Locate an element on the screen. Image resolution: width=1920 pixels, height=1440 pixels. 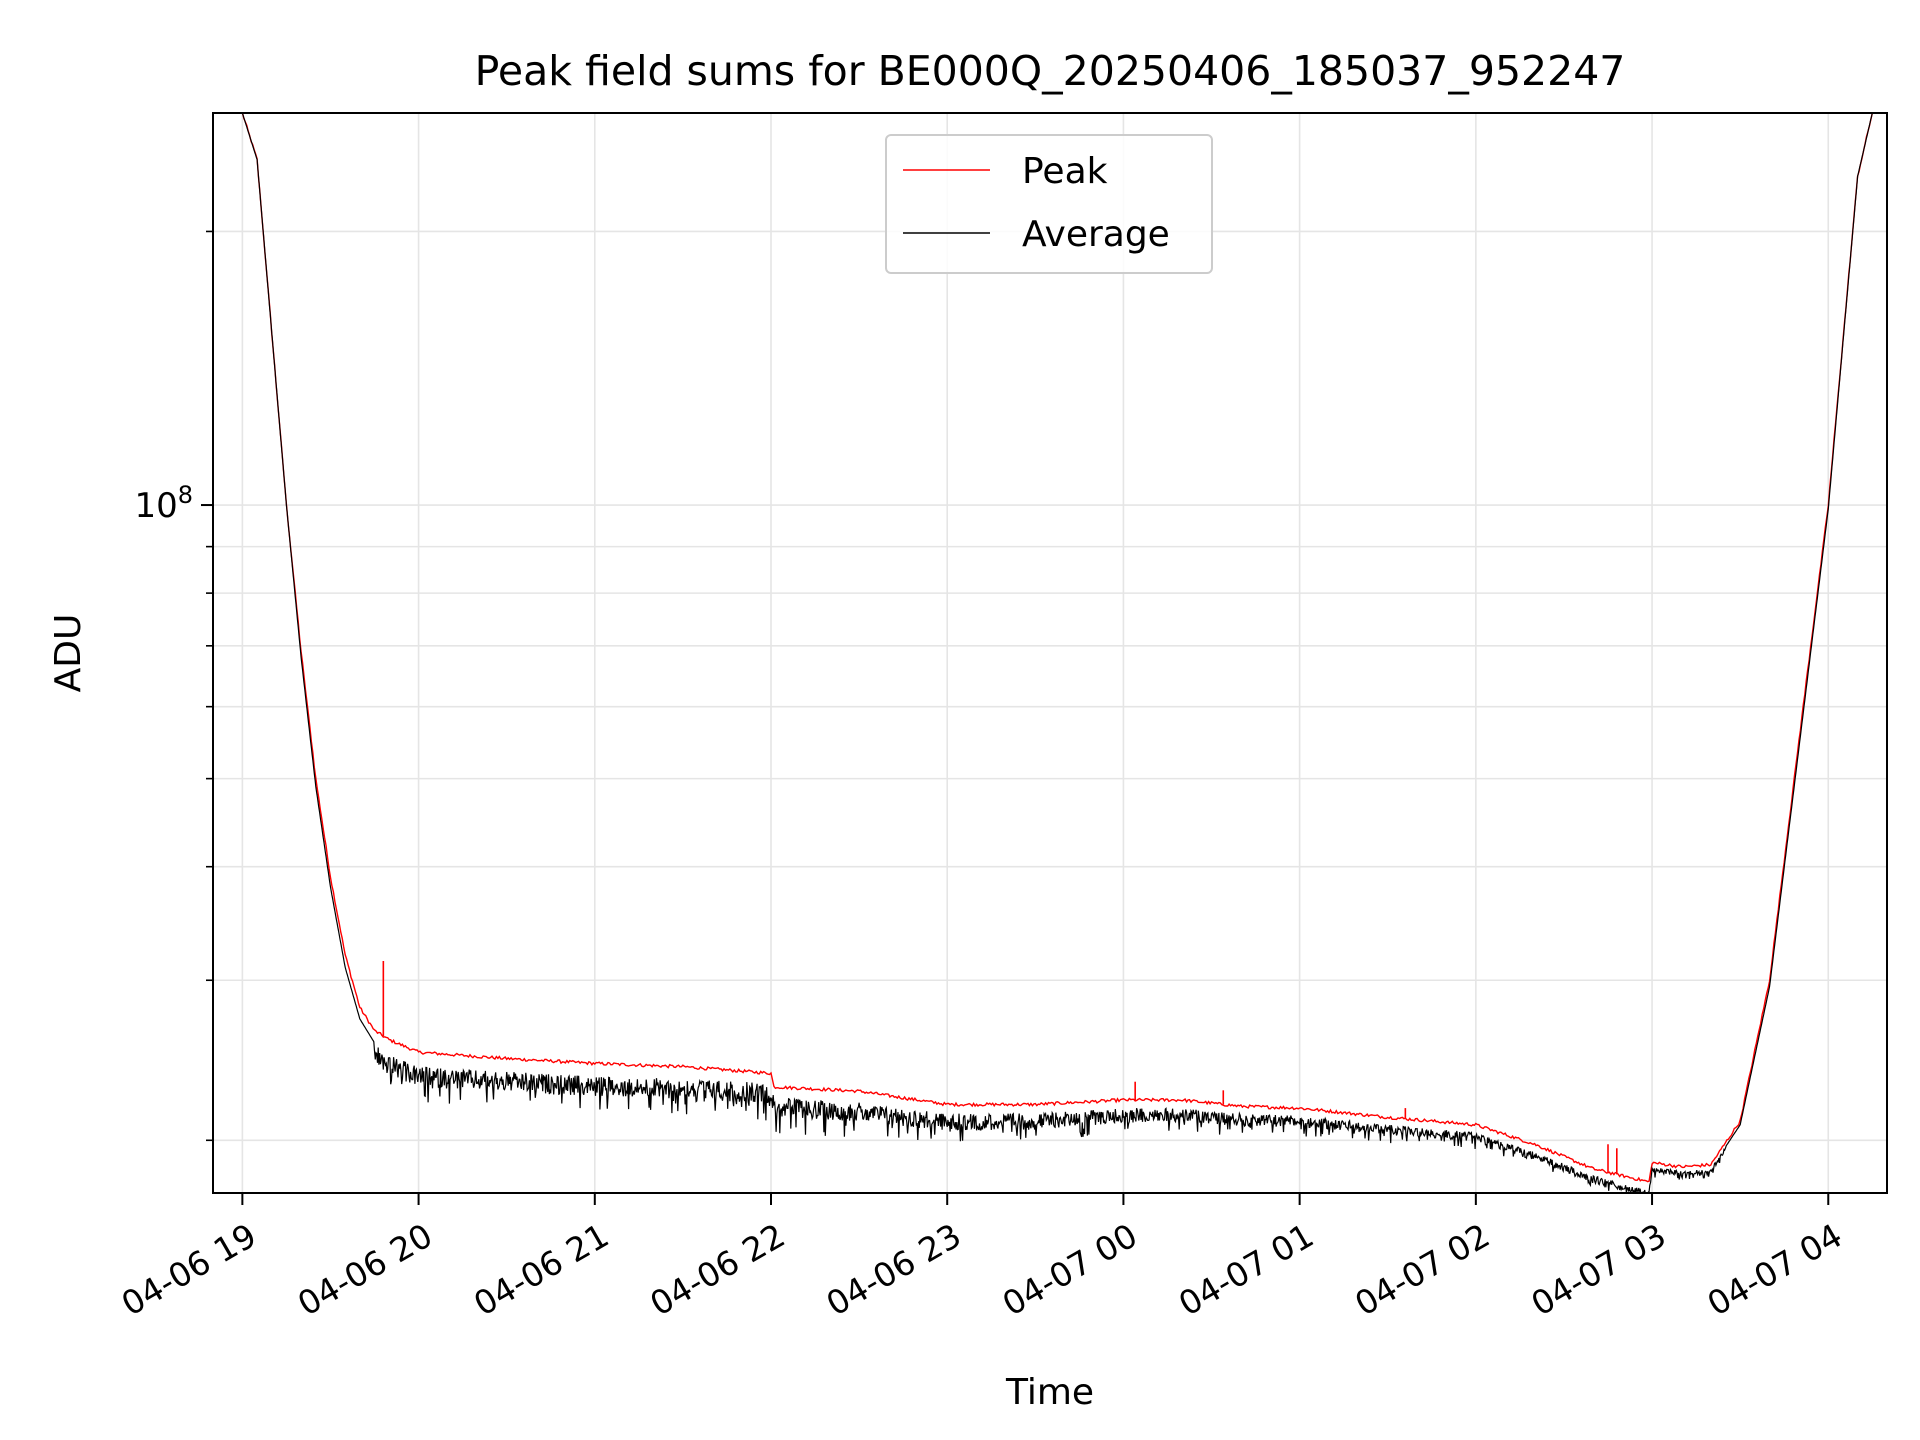
y-axis-label: ADU is located at coordinates (68, 653).